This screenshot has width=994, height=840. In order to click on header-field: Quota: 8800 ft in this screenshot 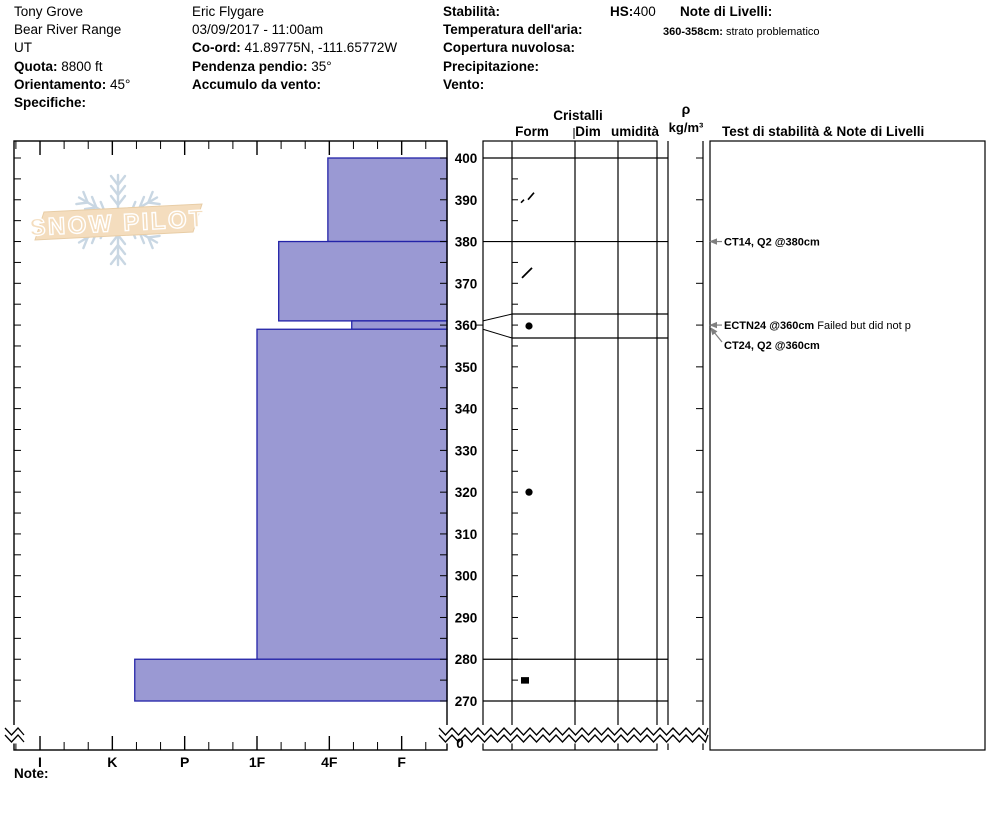, I will do `click(58, 67)`.